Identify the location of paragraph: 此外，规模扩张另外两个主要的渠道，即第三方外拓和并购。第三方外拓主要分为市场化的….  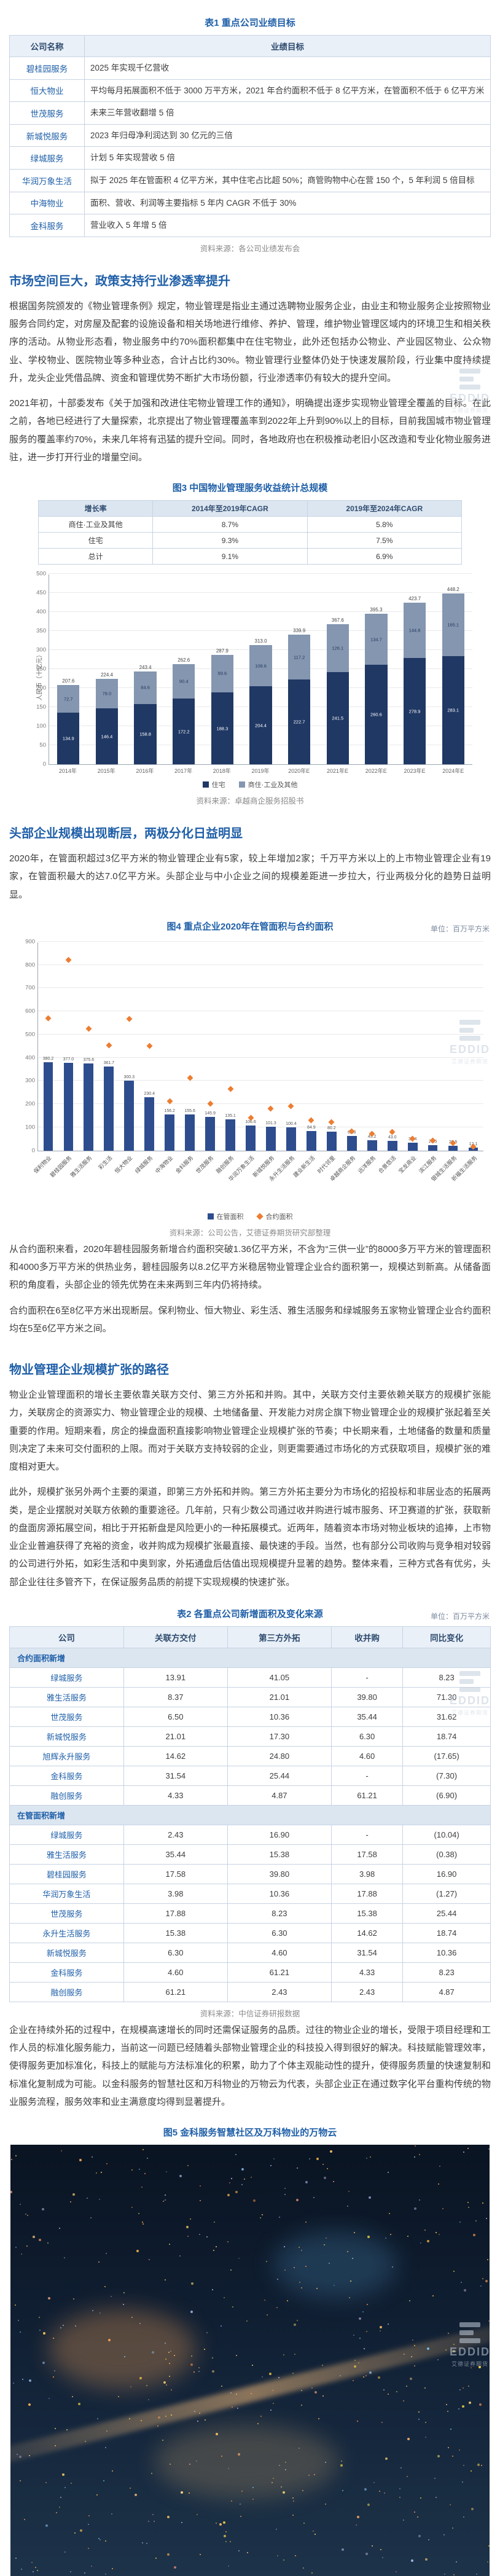
(250, 1537).